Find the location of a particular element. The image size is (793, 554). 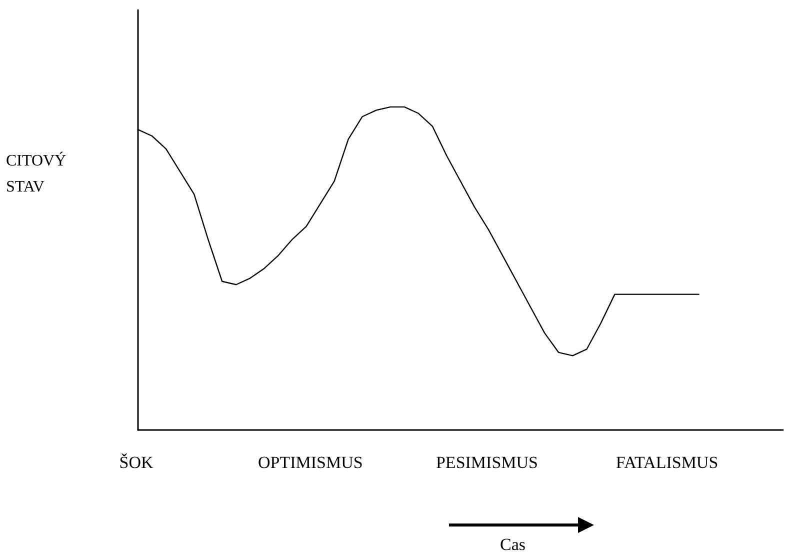

text: ŠOK is located at coordinates (136, 462).